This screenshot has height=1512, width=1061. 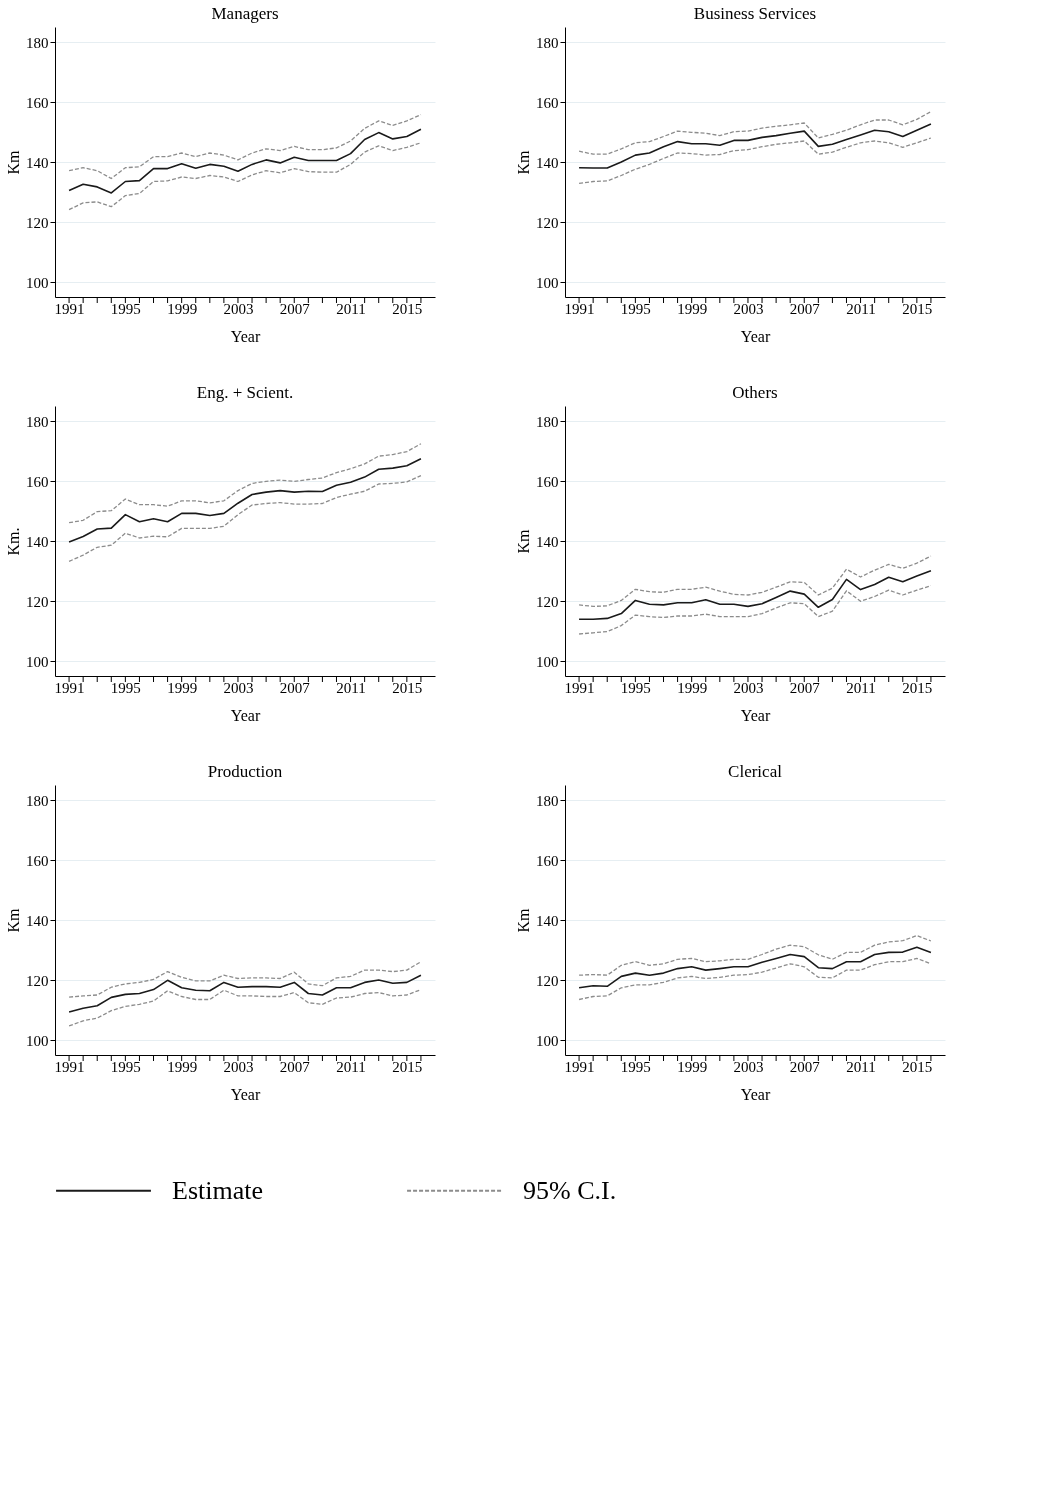 What do you see at coordinates (755, 771) in the screenshot?
I see `chart-title: Clerical` at bounding box center [755, 771].